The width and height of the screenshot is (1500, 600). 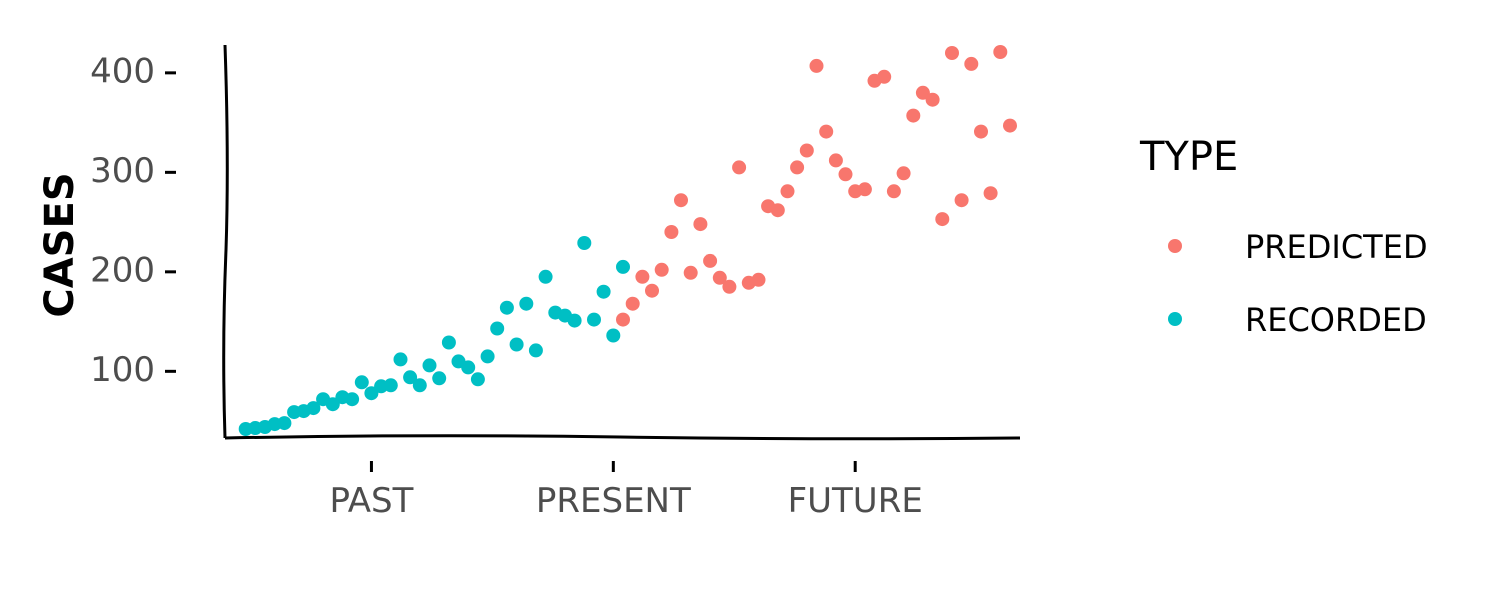 What do you see at coordinates (371, 501) in the screenshot?
I see `x-tick-label: PAST` at bounding box center [371, 501].